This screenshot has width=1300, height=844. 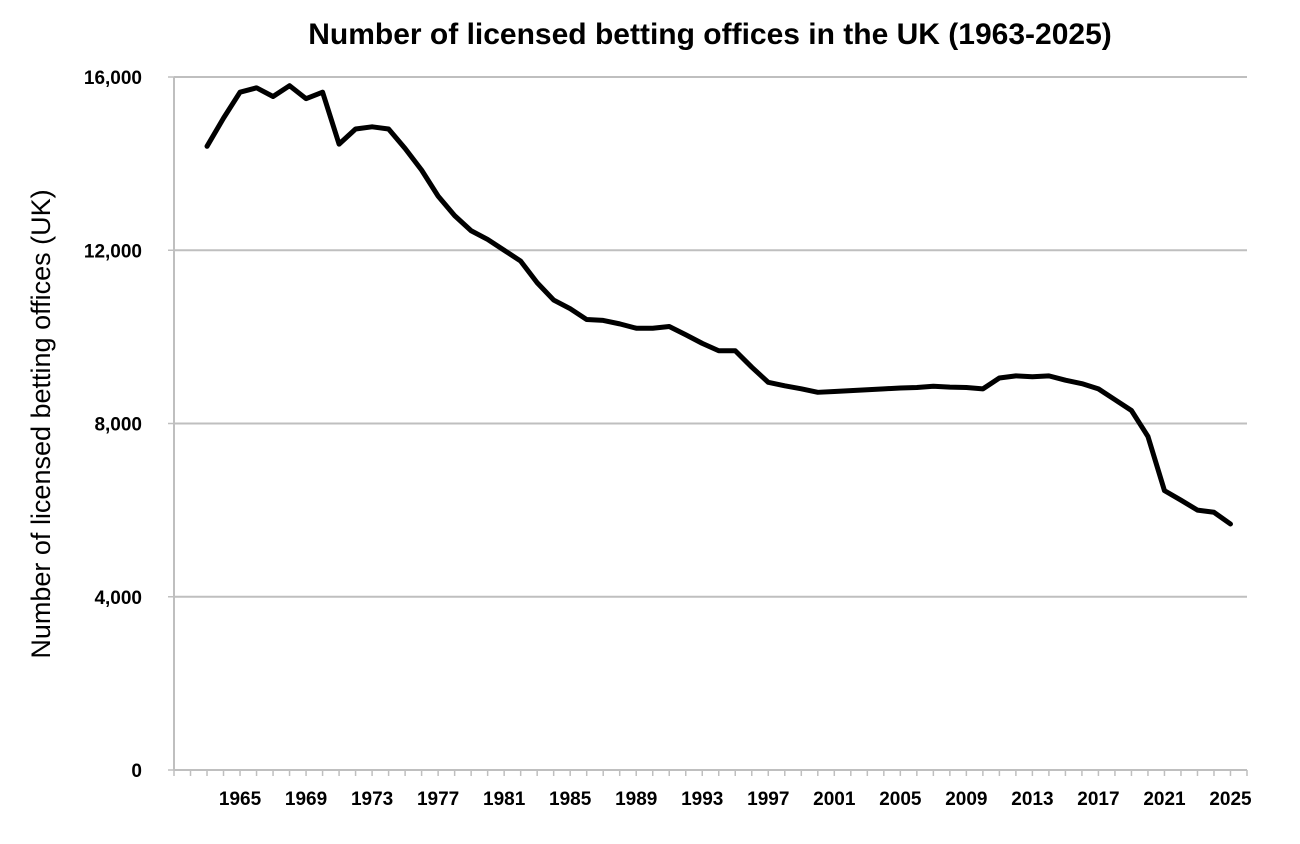 What do you see at coordinates (372, 799) in the screenshot?
I see `x-tick-label: 1973` at bounding box center [372, 799].